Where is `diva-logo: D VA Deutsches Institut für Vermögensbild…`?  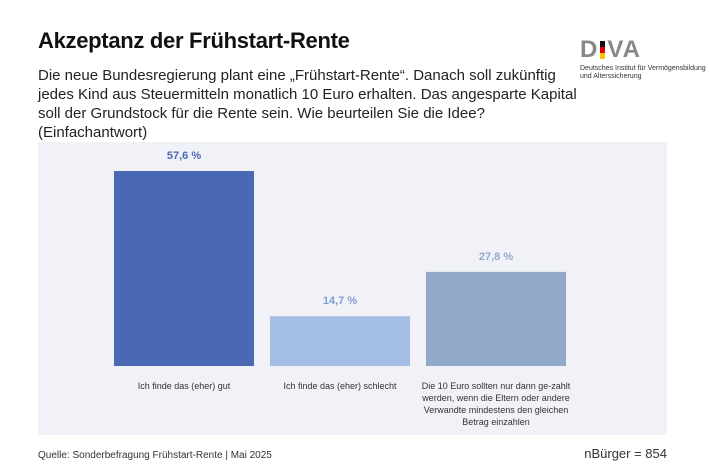
diva-logo: D VA Deutsches Institut für Vermögensbild… is located at coordinates (645, 58).